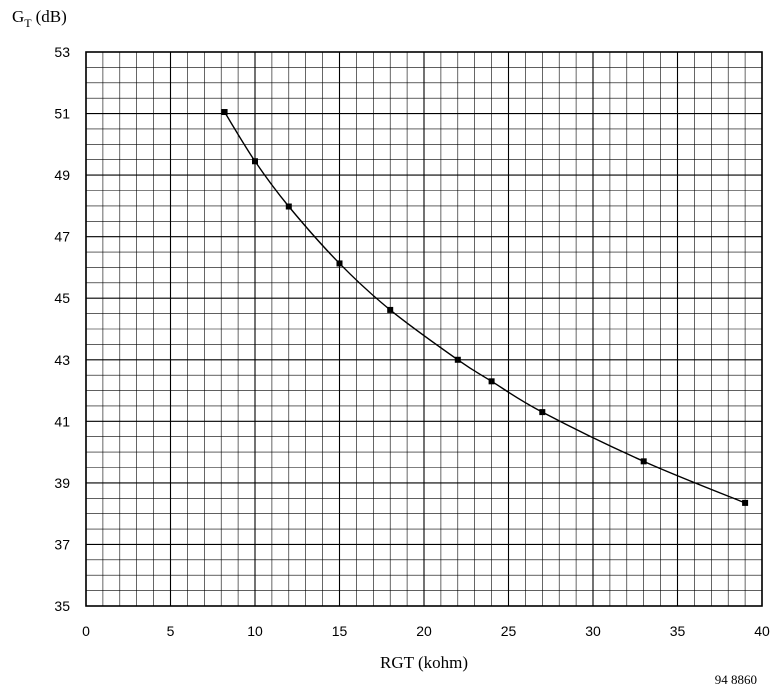 The height and width of the screenshot is (689, 774). Describe the element at coordinates (62, 483) in the screenshot. I see `y-tick-label: 39` at that location.